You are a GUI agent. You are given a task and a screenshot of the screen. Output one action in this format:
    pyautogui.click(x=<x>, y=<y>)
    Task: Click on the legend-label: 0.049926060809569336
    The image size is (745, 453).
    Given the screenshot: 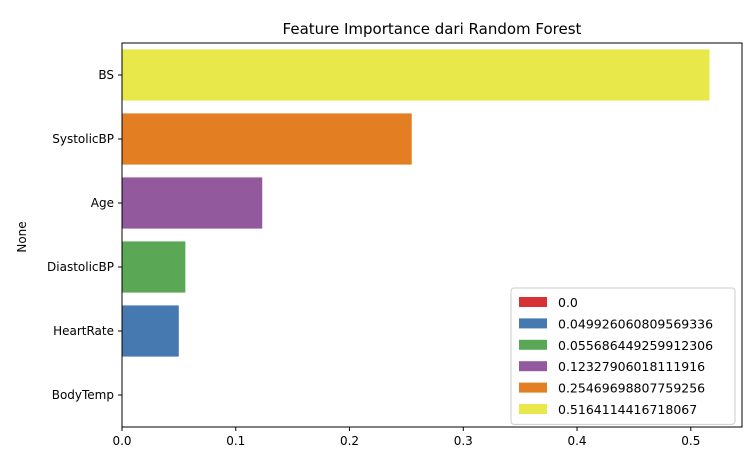 What is the action you would take?
    pyautogui.click(x=635, y=323)
    